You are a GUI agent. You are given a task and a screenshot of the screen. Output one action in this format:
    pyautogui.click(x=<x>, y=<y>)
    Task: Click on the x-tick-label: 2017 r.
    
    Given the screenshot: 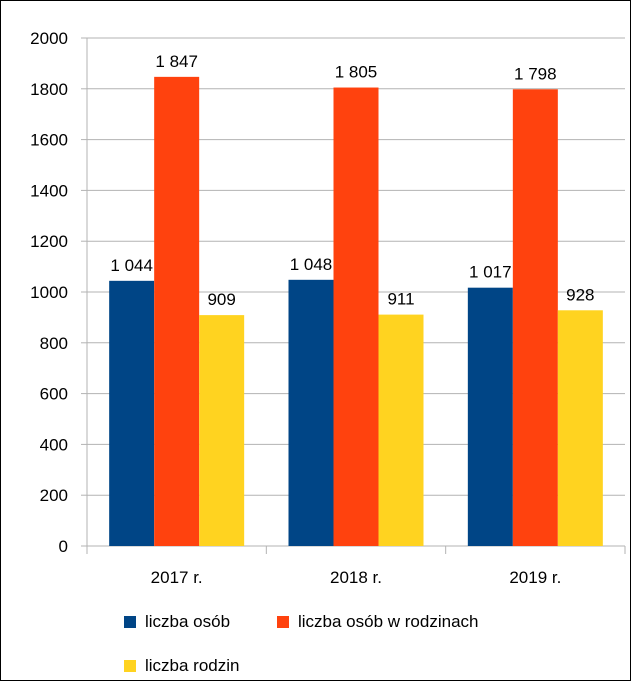 What is the action you would take?
    pyautogui.click(x=177, y=577)
    